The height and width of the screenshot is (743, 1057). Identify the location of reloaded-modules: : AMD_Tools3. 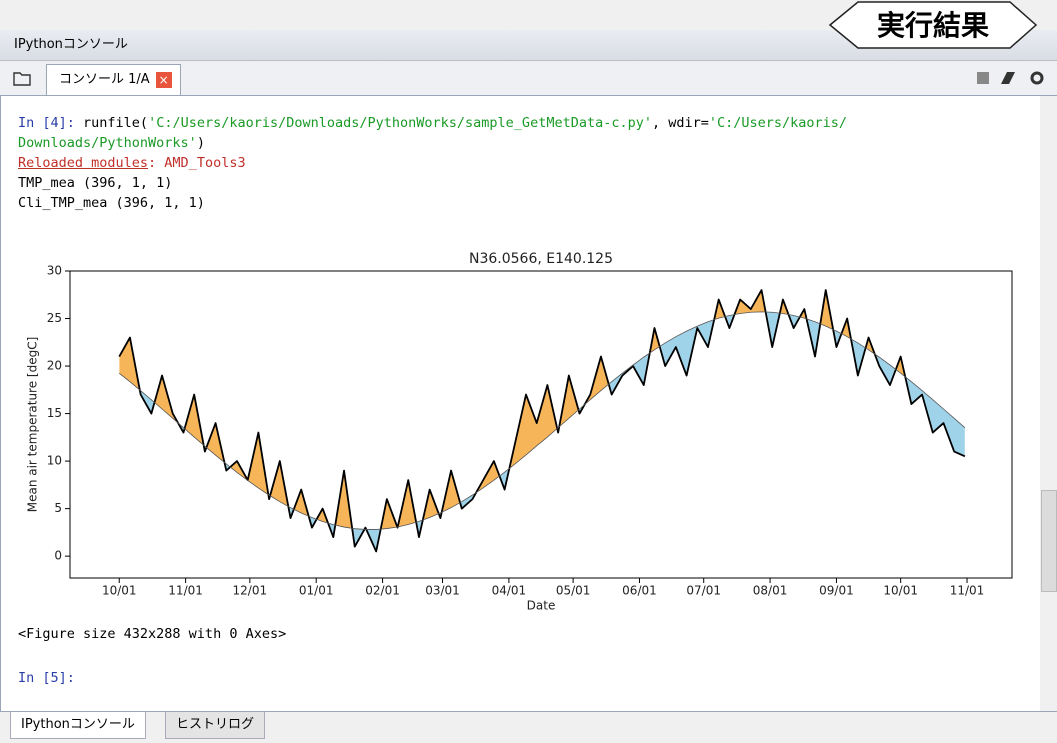
(197, 163).